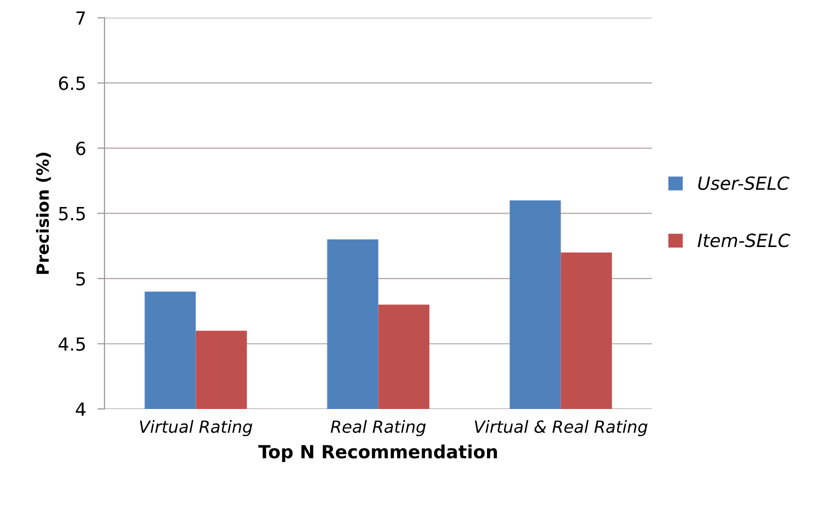 Image resolution: width=836 pixels, height=508 pixels. What do you see at coordinates (80, 279) in the screenshot?
I see `y-tick-label: 5` at bounding box center [80, 279].